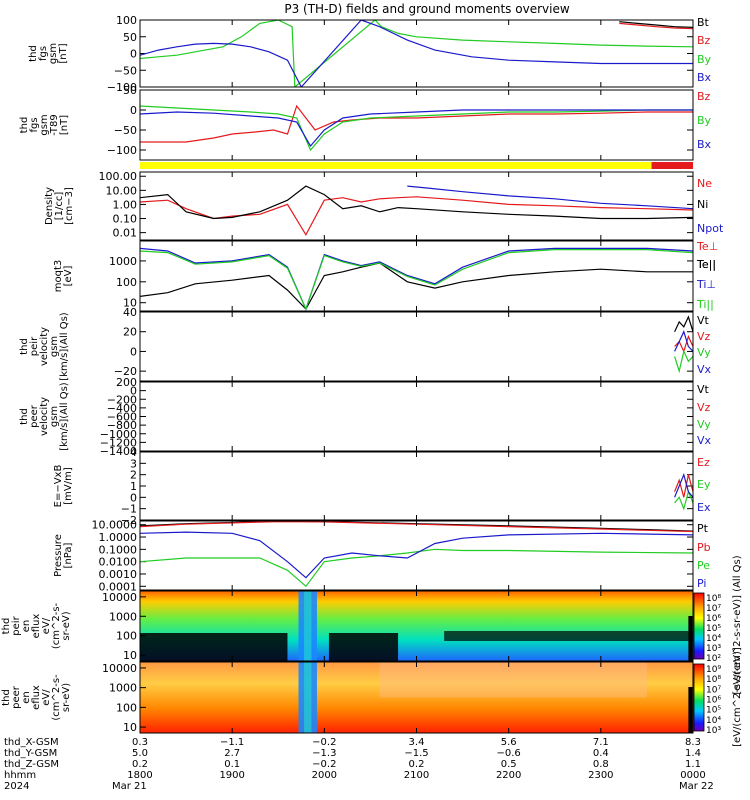  What do you see at coordinates (30, 753) in the screenshot?
I see `x-row-label: thd_Y-GSM` at bounding box center [30, 753].